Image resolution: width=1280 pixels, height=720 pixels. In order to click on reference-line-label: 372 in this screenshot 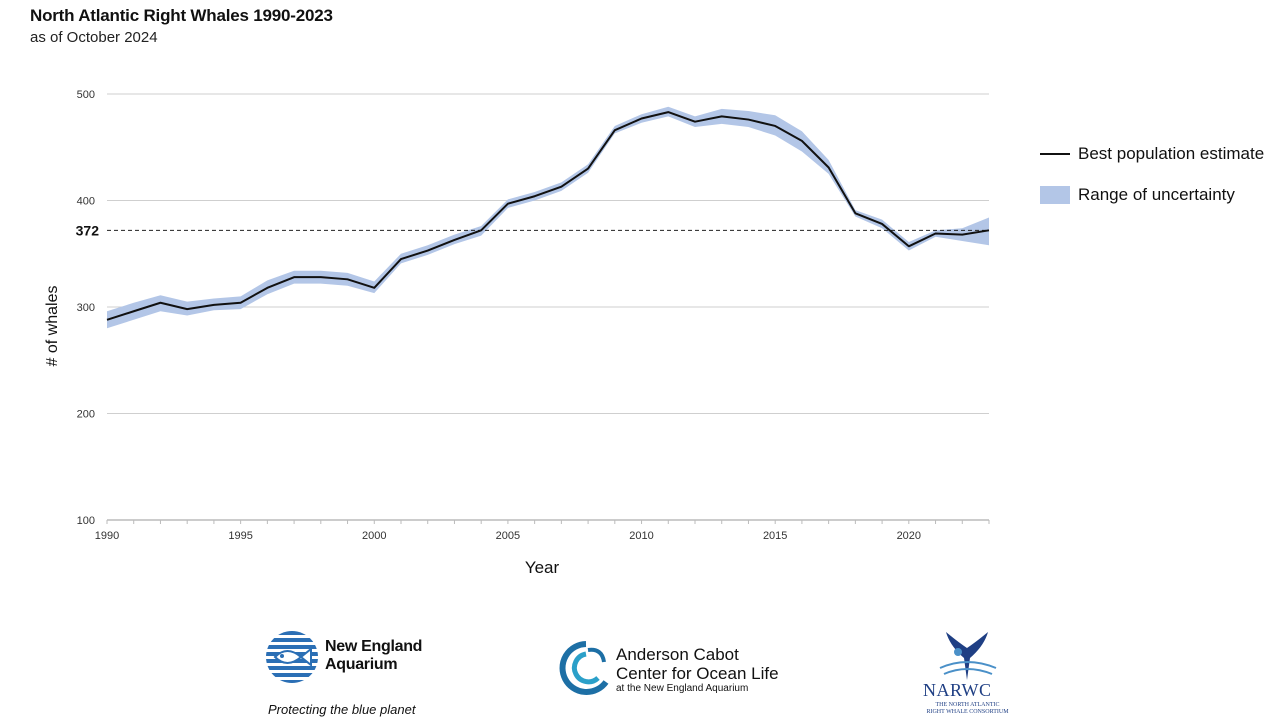, I will do `click(88, 230)`.